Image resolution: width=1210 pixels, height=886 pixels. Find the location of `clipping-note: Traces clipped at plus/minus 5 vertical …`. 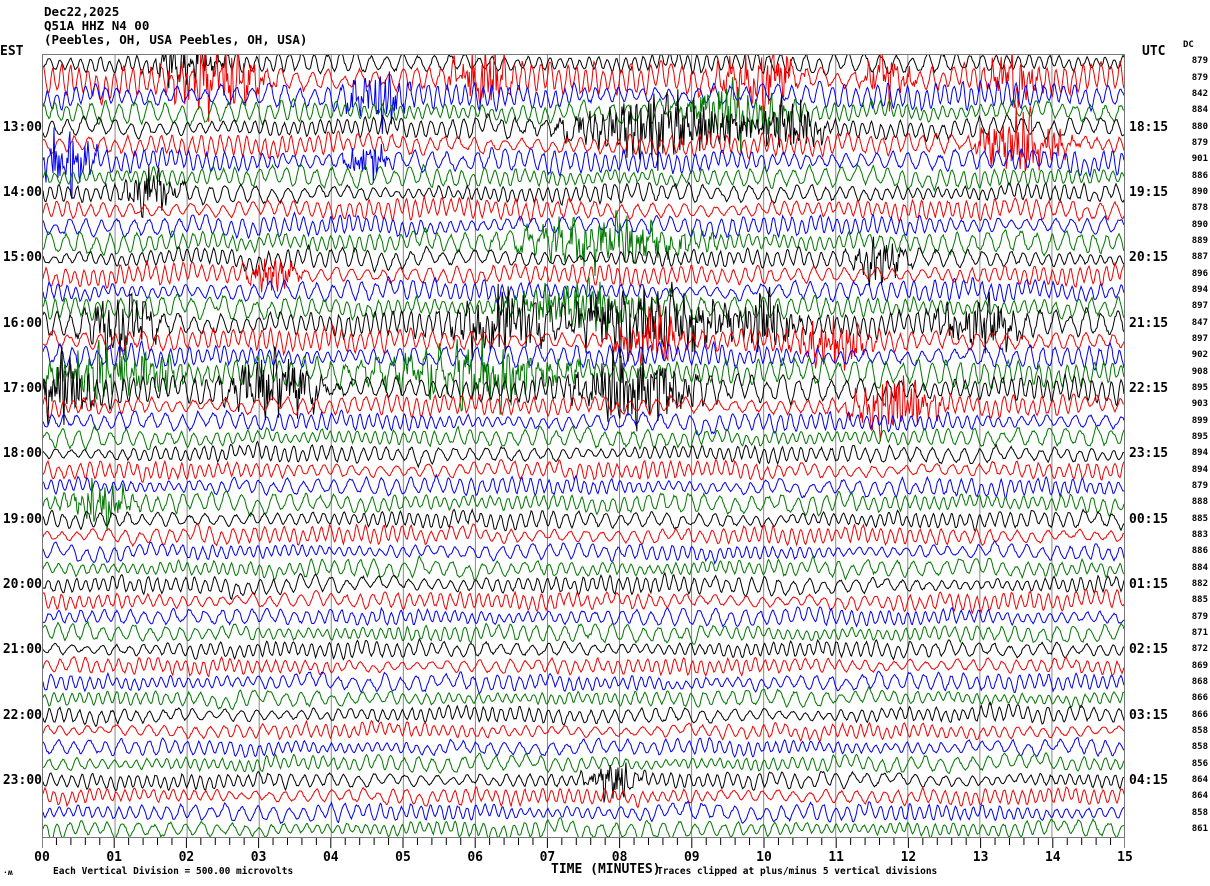

clipping-note: Traces clipped at plus/minus 5 vertical … is located at coordinates (797, 871).